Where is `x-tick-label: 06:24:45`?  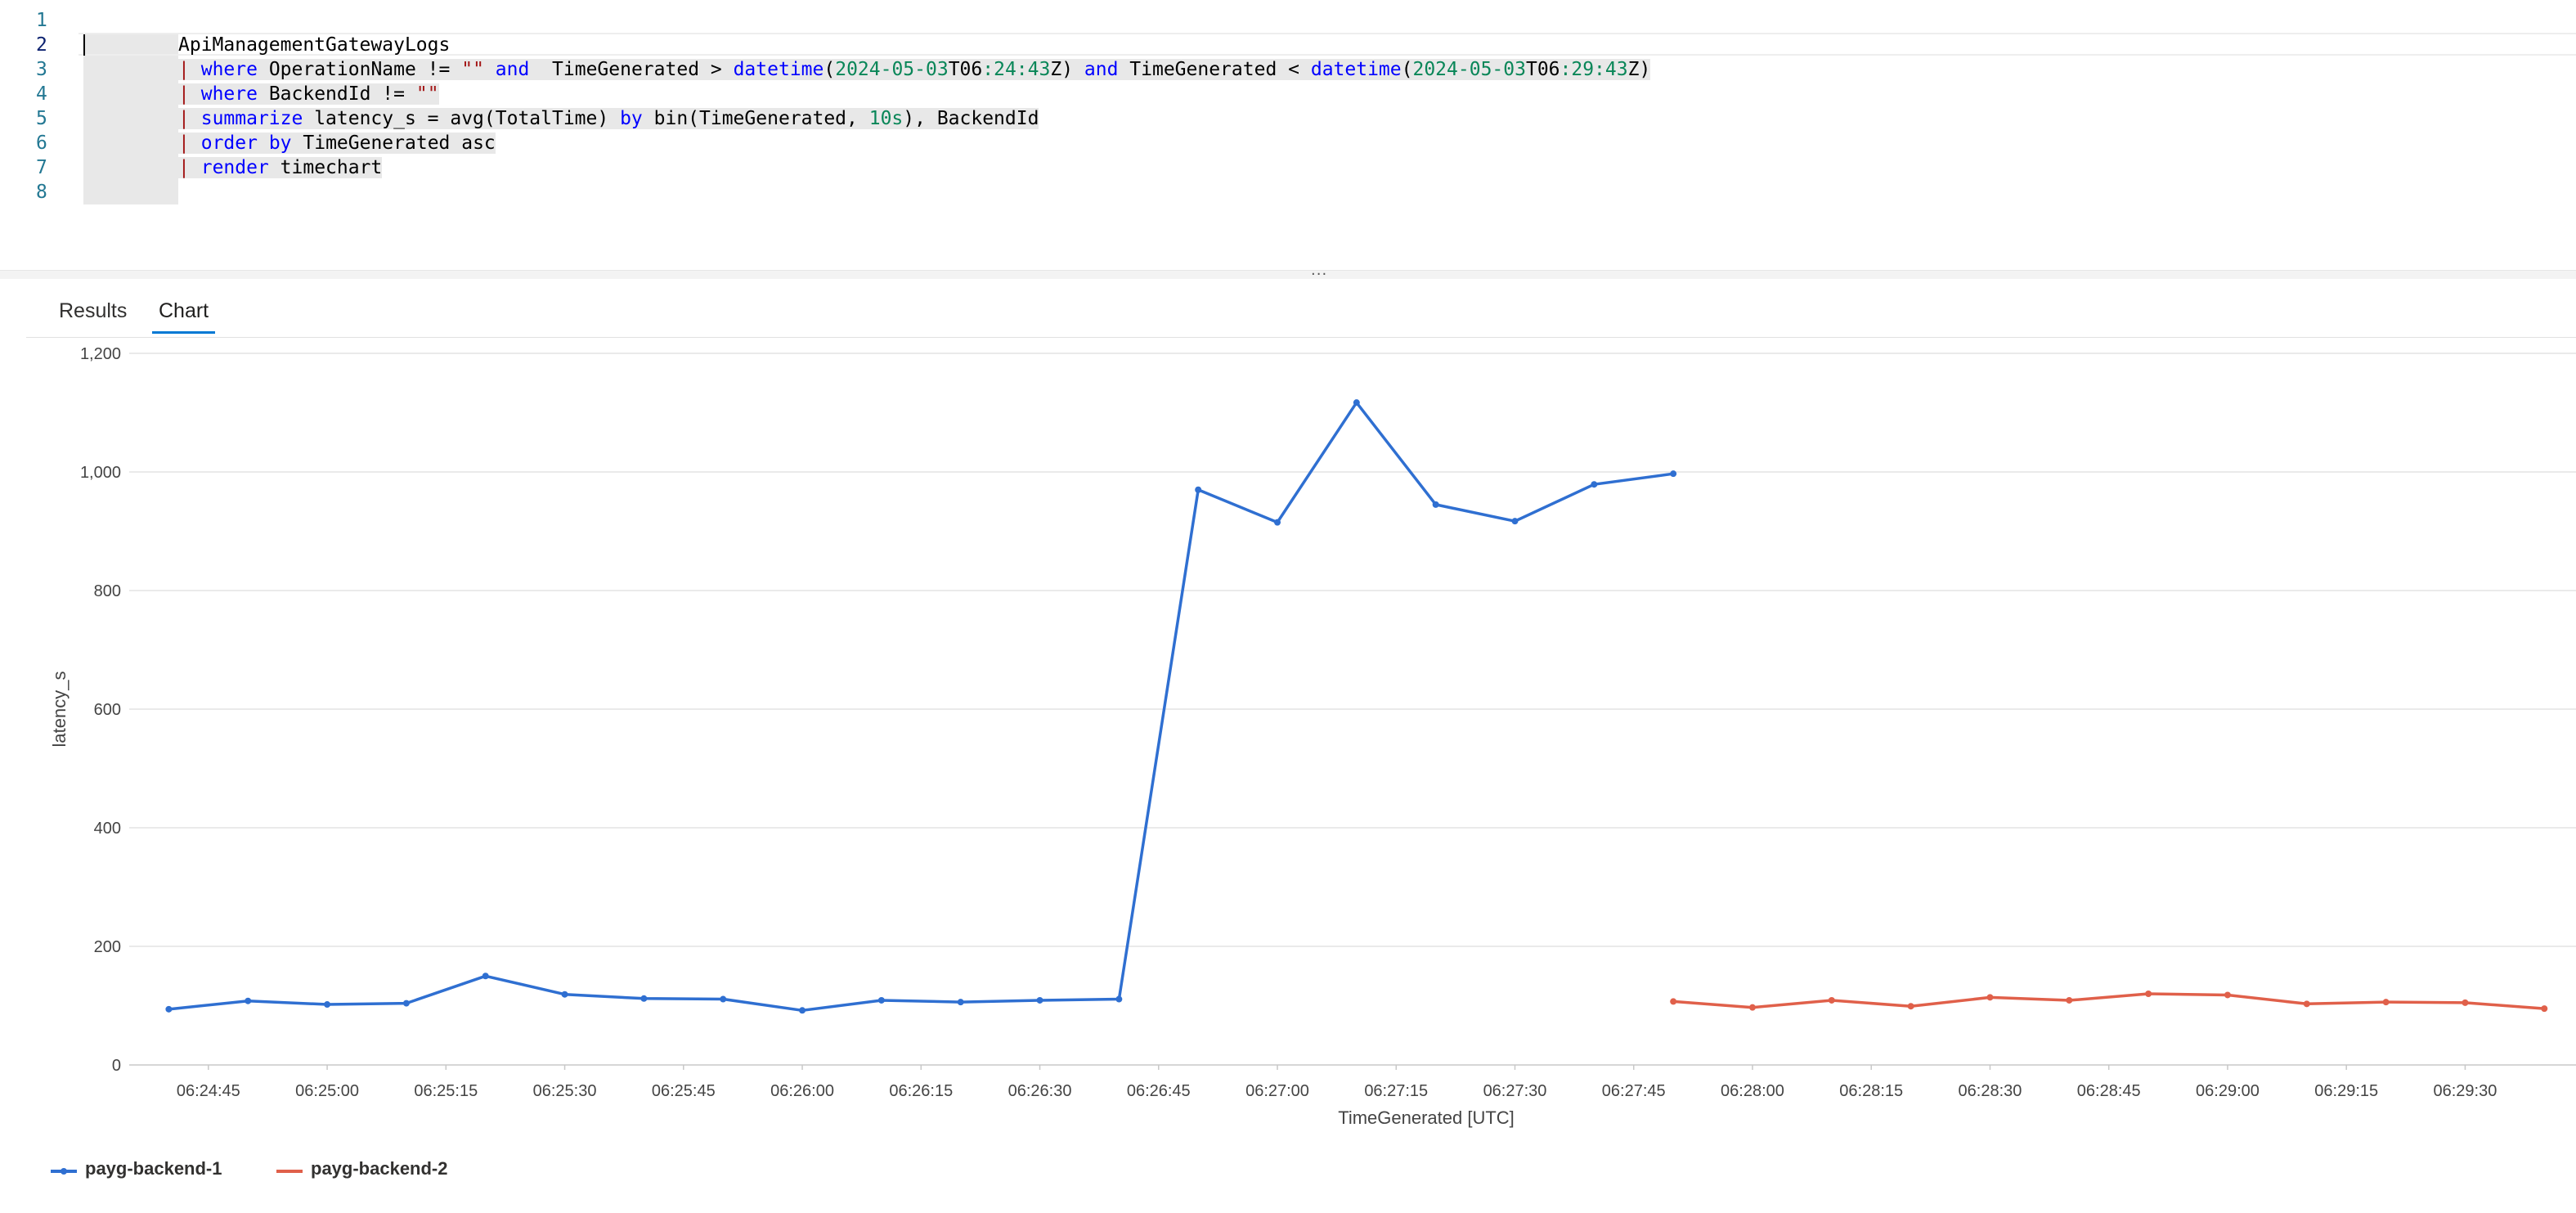 x-tick-label: 06:24:45 is located at coordinates (208, 1091).